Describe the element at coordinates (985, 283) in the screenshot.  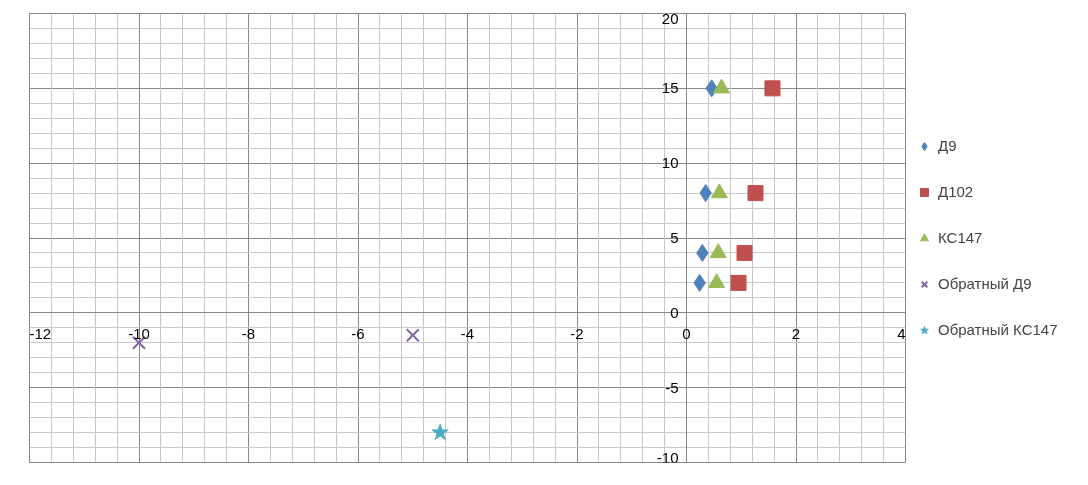
I see `legend-label: Обратный Д9` at that location.